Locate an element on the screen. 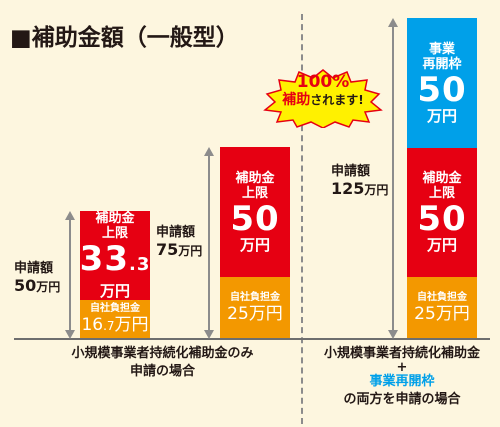  right-own-bar: 自社負担金 25万円 is located at coordinates (442, 307).